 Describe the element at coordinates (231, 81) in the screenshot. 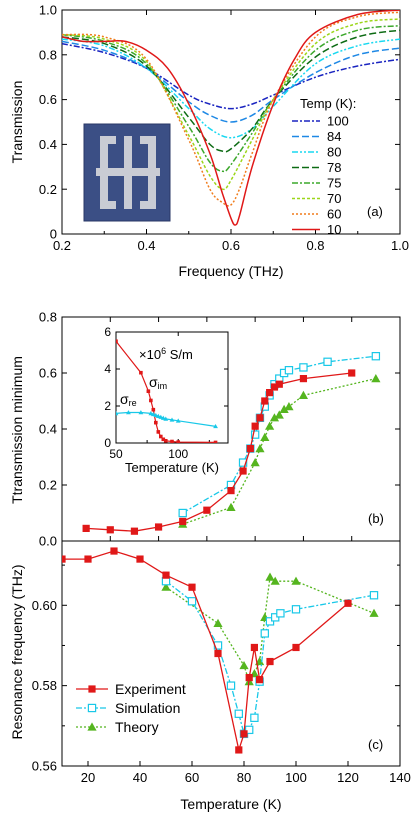

I see `transmission-curve-84K` at that location.